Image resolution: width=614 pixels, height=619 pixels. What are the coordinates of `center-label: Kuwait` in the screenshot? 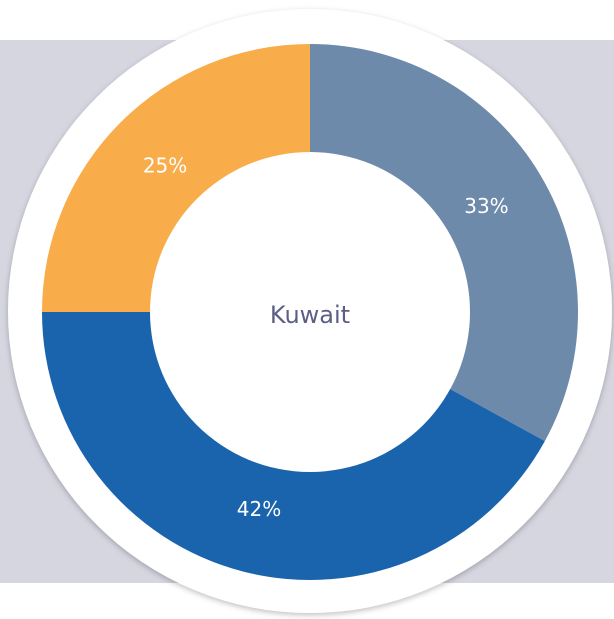 It's located at (310, 315).